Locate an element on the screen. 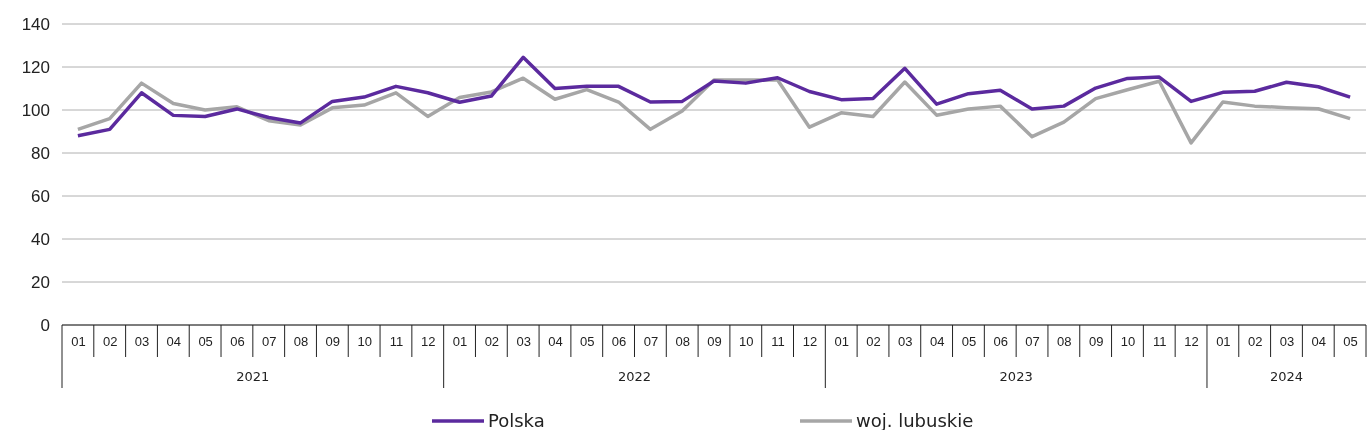  text: 2023 is located at coordinates (1016, 376).